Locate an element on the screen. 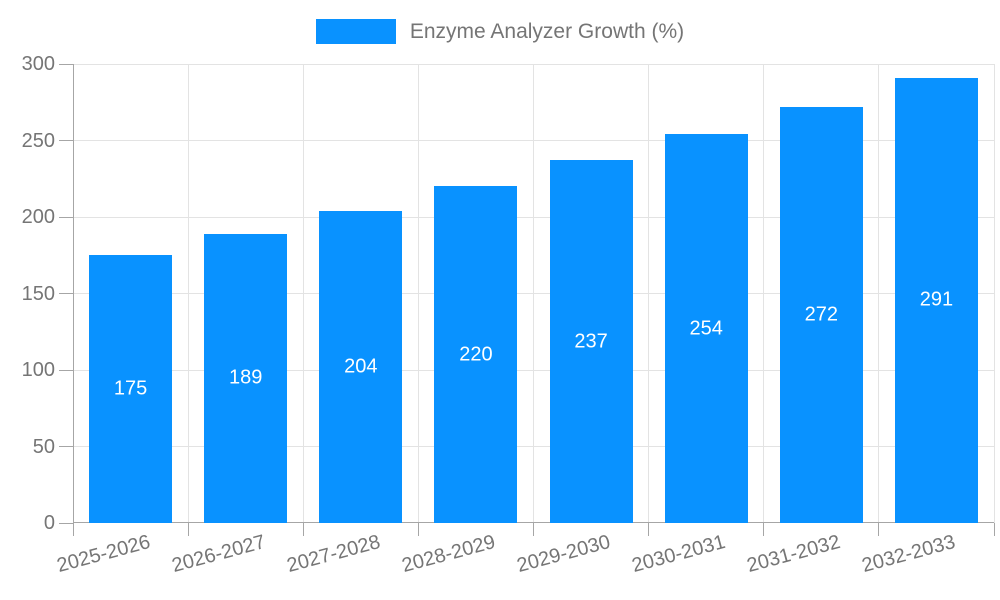 This screenshot has width=1000, height=600. bar: 254 is located at coordinates (706, 328).